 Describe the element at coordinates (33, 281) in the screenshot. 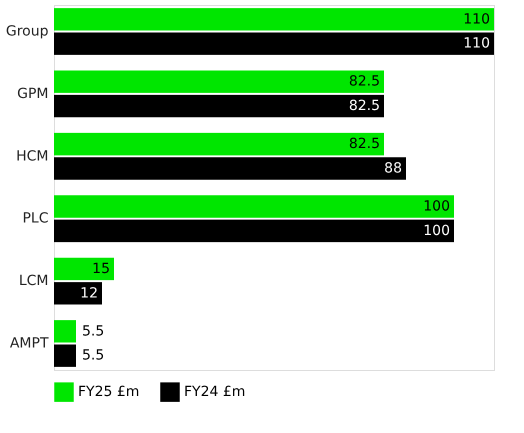

I see `y-tick-label: LCM` at that location.